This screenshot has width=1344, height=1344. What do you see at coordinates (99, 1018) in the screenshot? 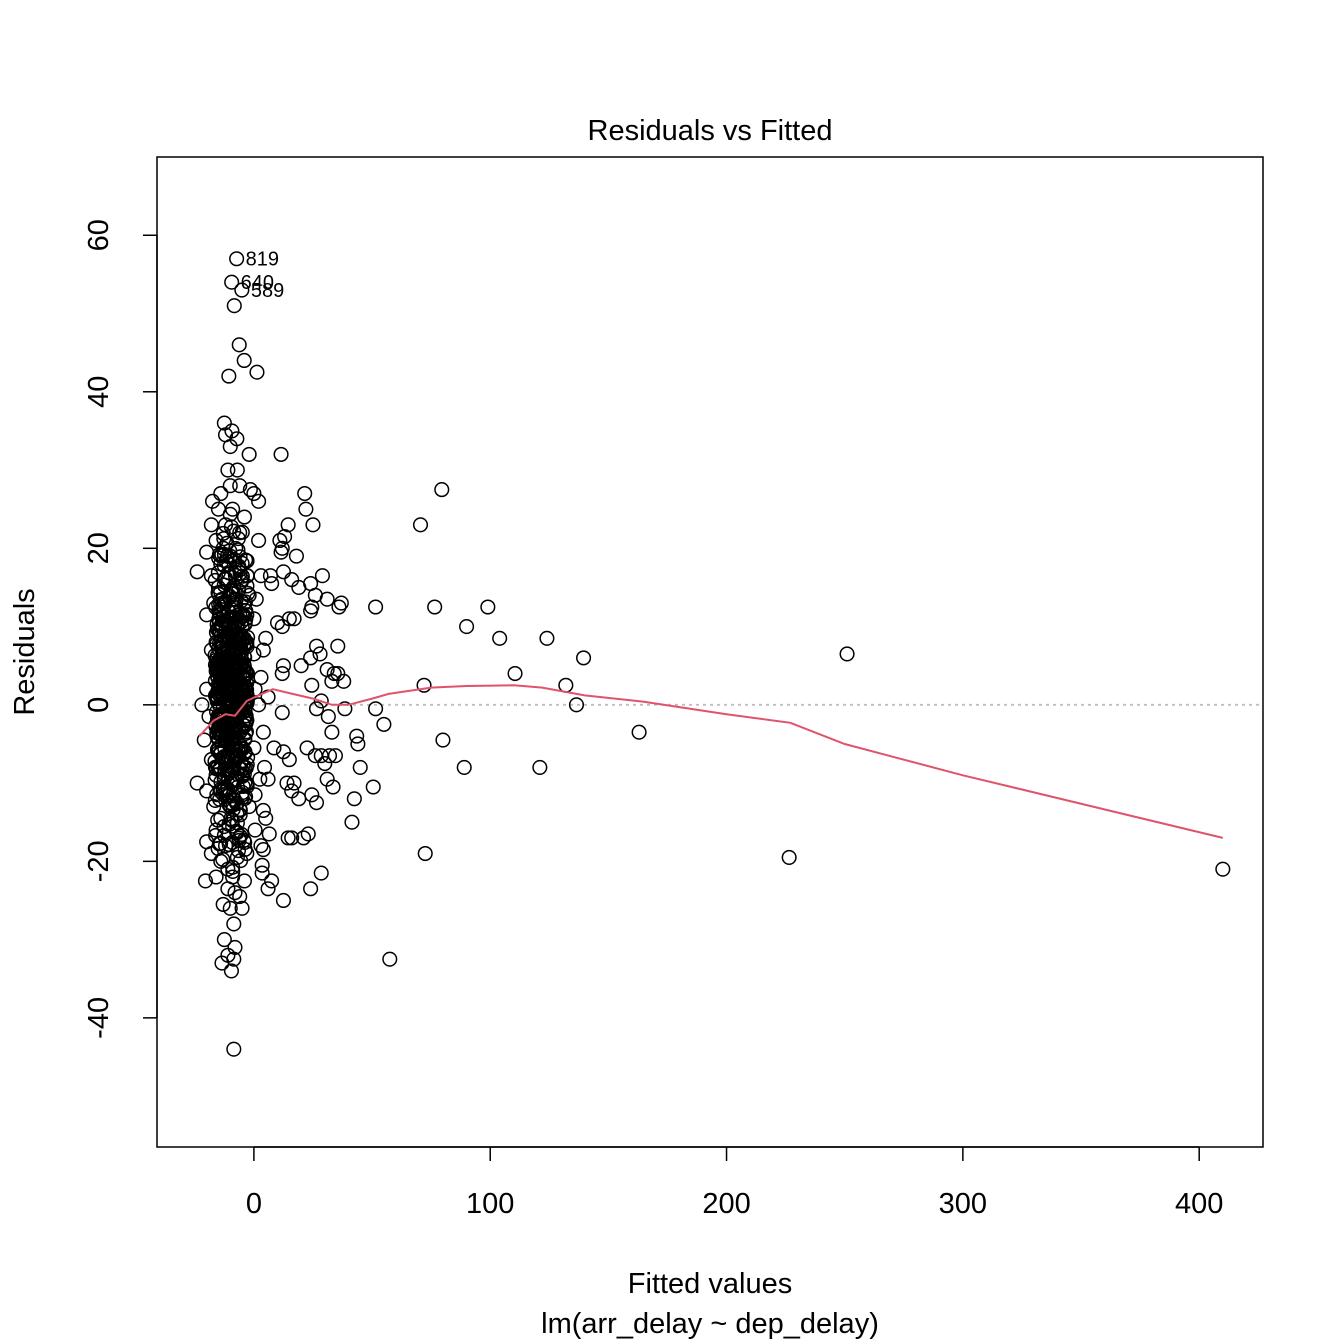
I see `y-tick-label: -40` at bounding box center [99, 1018].